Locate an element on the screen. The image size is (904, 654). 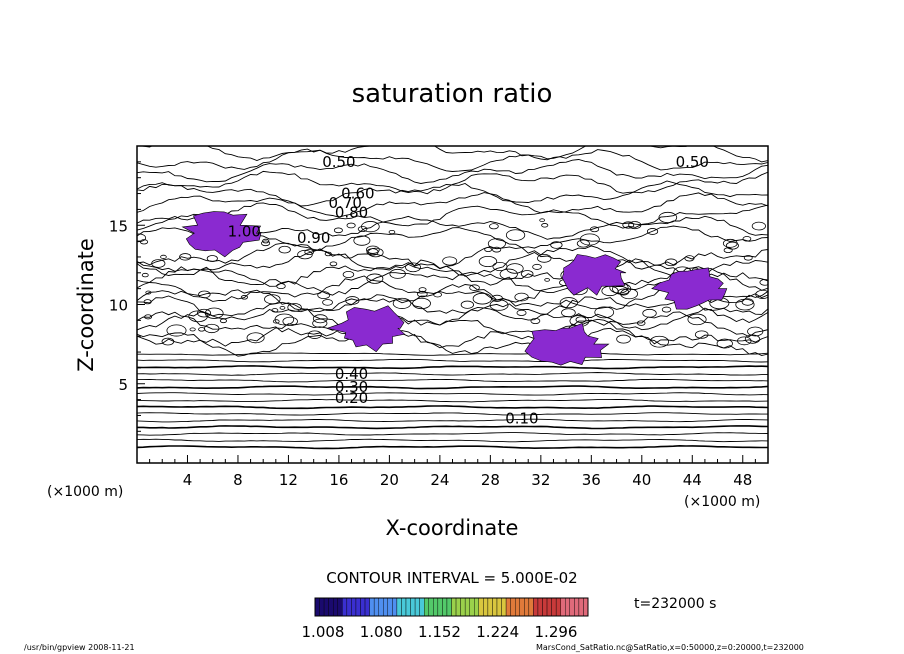
contour-label: 0.20 is located at coordinates (351, 398).